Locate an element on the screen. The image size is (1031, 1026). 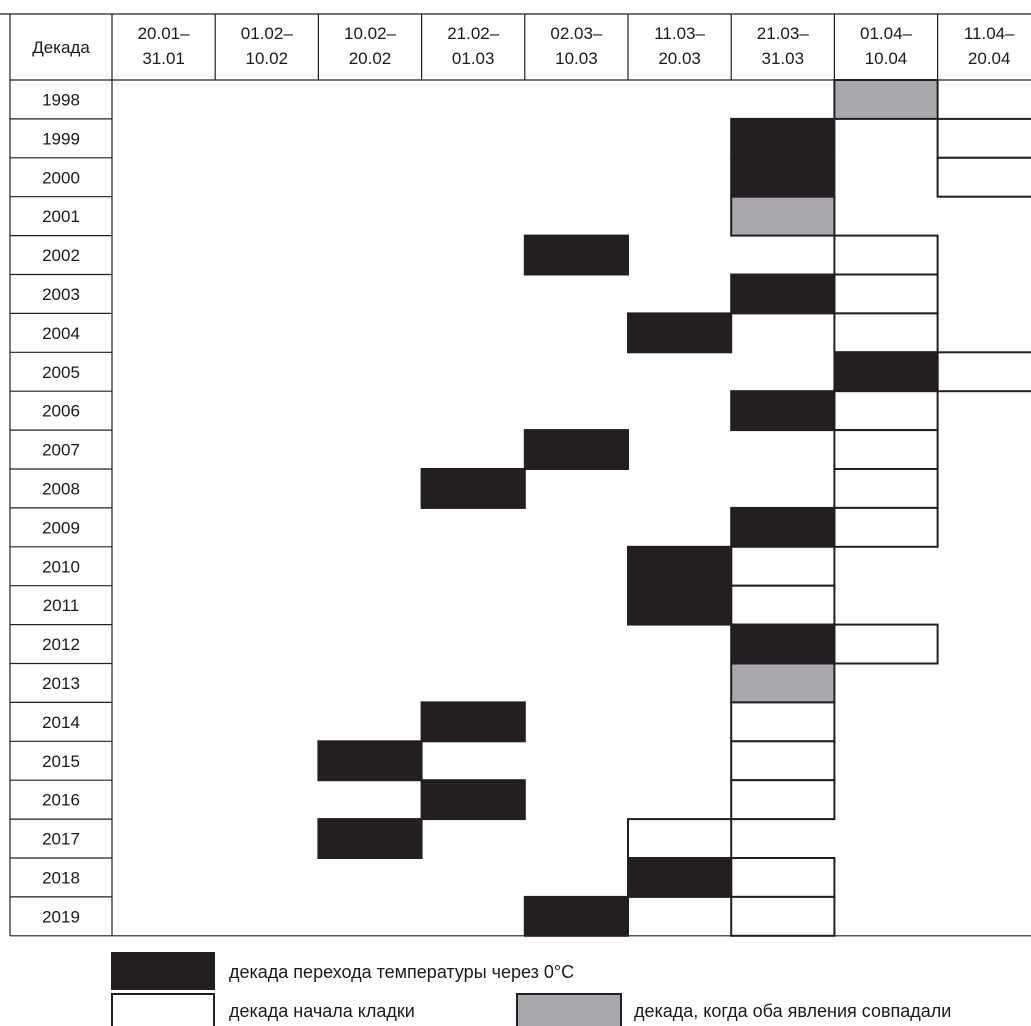
year-label: 2015 is located at coordinates (61, 761).